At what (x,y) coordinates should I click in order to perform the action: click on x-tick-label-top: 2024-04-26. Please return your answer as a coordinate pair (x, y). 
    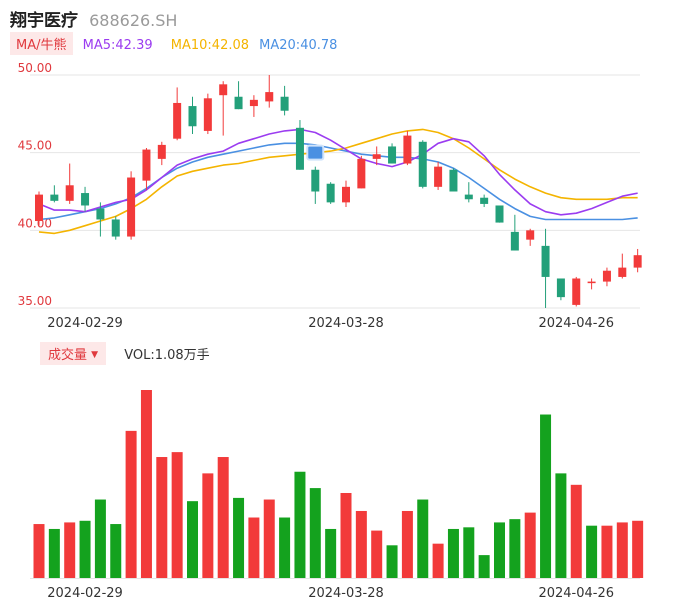
    Looking at the image, I should click on (576, 323).